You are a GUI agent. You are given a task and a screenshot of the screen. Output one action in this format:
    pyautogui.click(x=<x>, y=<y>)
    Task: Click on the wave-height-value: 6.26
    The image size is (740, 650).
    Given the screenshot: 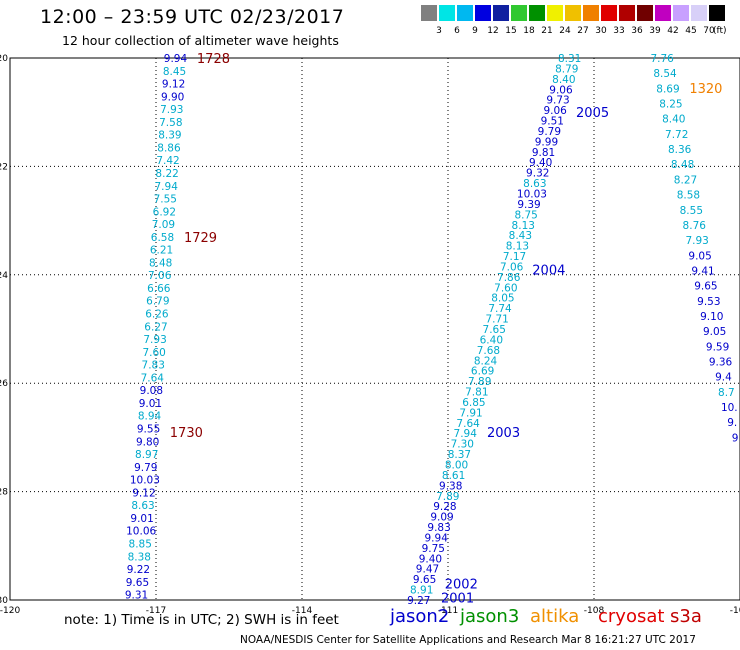 What is the action you would take?
    pyautogui.click(x=157, y=315)
    